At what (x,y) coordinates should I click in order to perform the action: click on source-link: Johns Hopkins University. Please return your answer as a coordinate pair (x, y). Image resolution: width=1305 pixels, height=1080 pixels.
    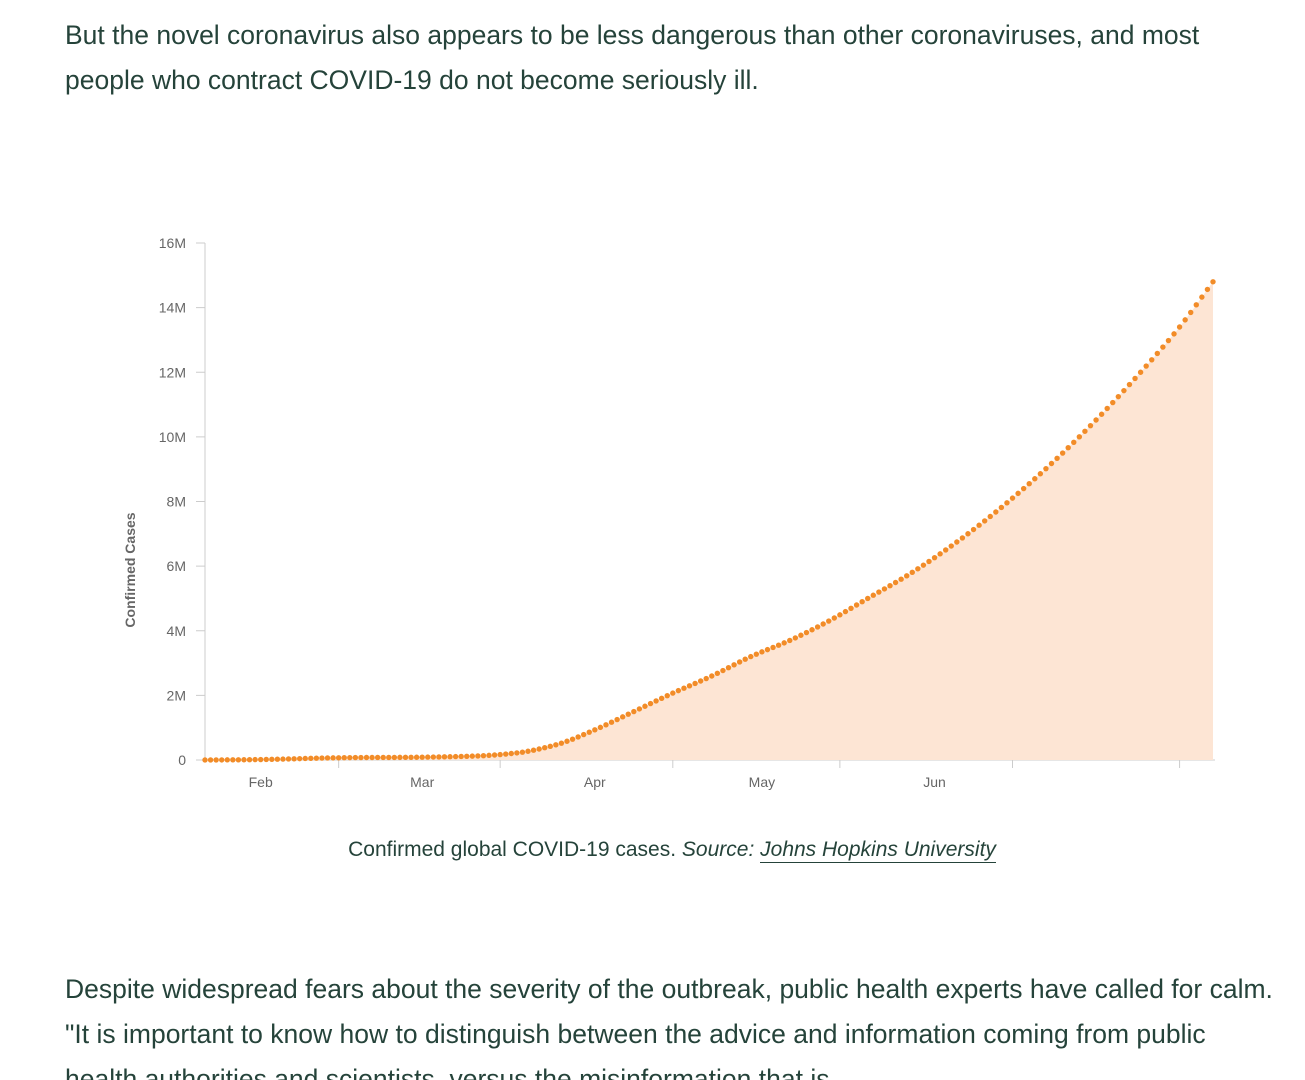
    Looking at the image, I should click on (878, 850).